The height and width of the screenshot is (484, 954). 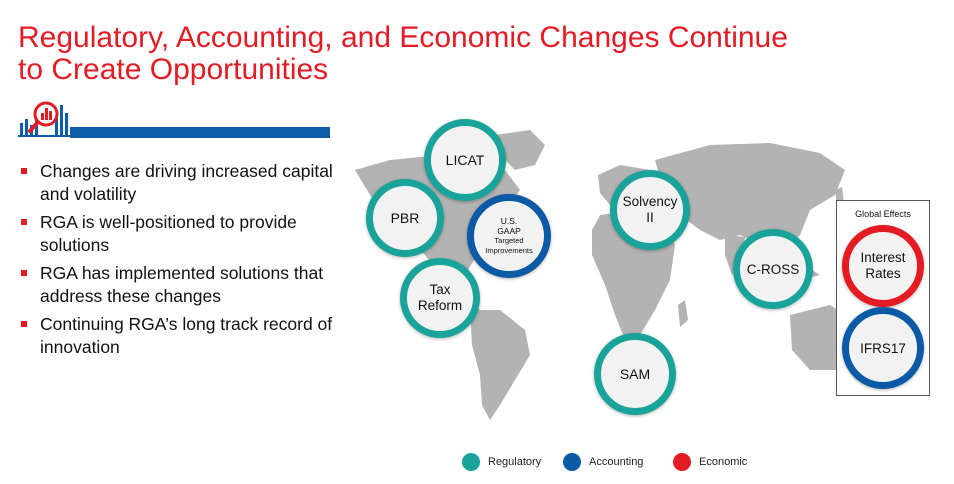 What do you see at coordinates (173, 69) in the screenshot?
I see `title-line-2: to Create Opportunities` at bounding box center [173, 69].